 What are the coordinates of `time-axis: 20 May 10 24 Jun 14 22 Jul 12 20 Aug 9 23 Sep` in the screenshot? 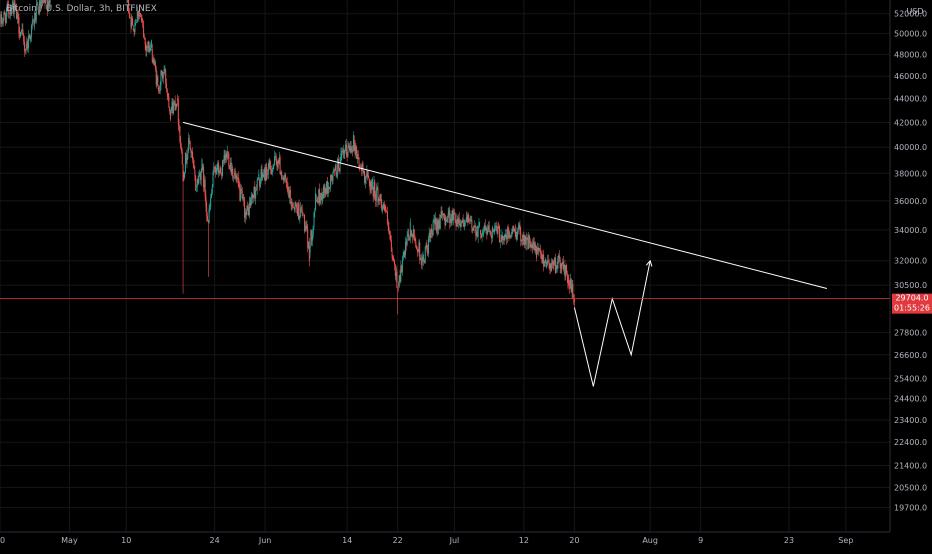 It's located at (426, 540).